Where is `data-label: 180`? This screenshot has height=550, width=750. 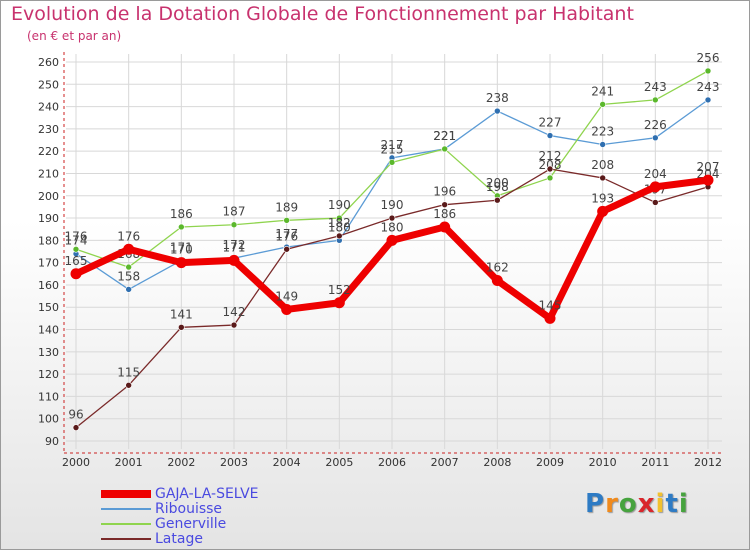
data-label: 180 is located at coordinates (339, 227).